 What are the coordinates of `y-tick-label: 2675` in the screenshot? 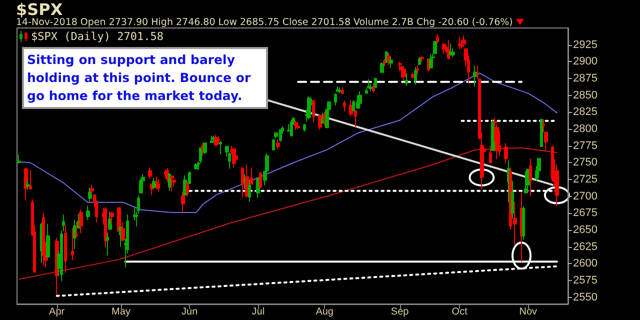 It's located at (585, 213).